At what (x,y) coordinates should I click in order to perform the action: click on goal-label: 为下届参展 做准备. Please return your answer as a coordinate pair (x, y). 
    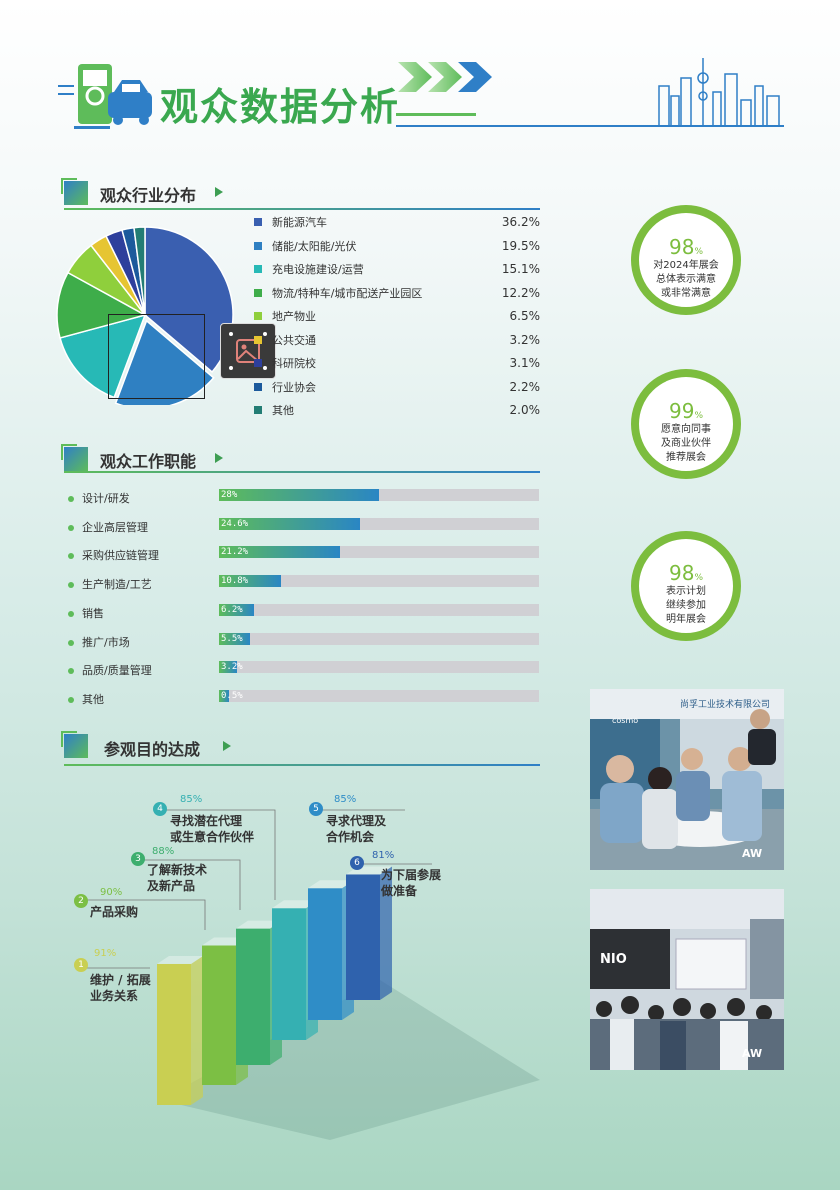
    Looking at the image, I should click on (411, 883).